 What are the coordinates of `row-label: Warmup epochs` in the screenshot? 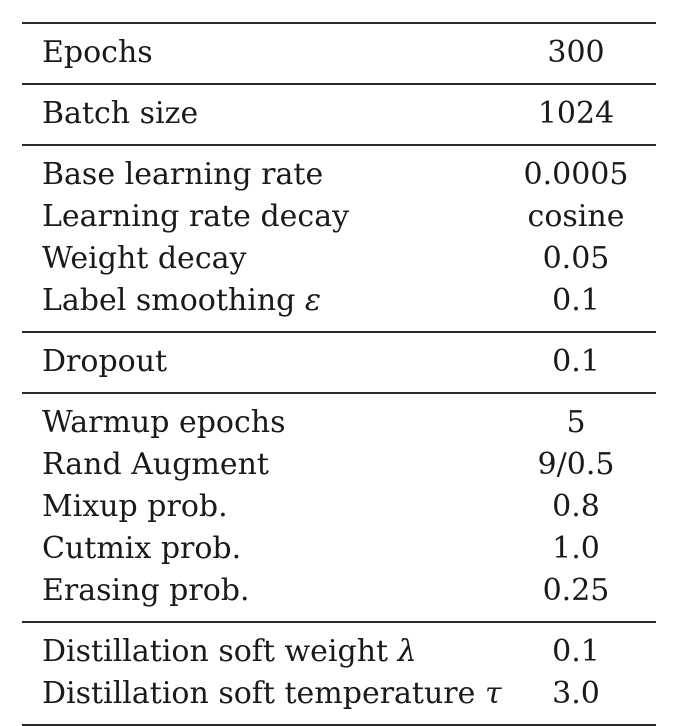 It's located at (264, 418).